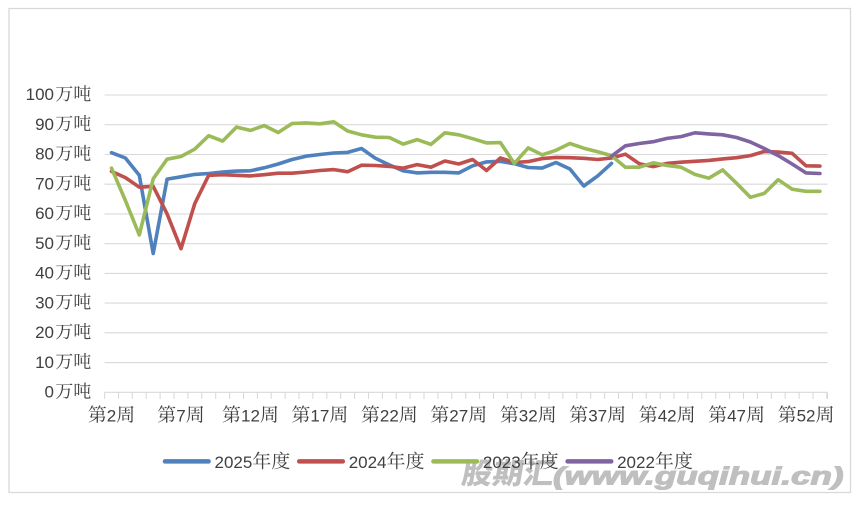 The width and height of the screenshot is (859, 506). I want to click on svg-text: 32, so click(528, 415).